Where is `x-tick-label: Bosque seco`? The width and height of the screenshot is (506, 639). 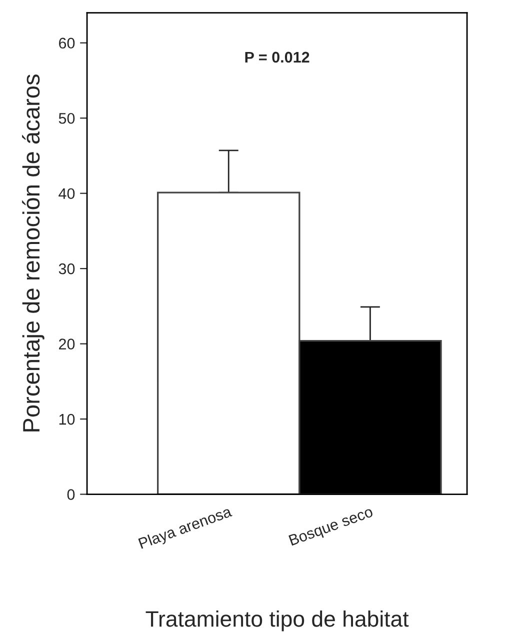
x-tick-label: Bosque seco is located at coordinates (331, 527).